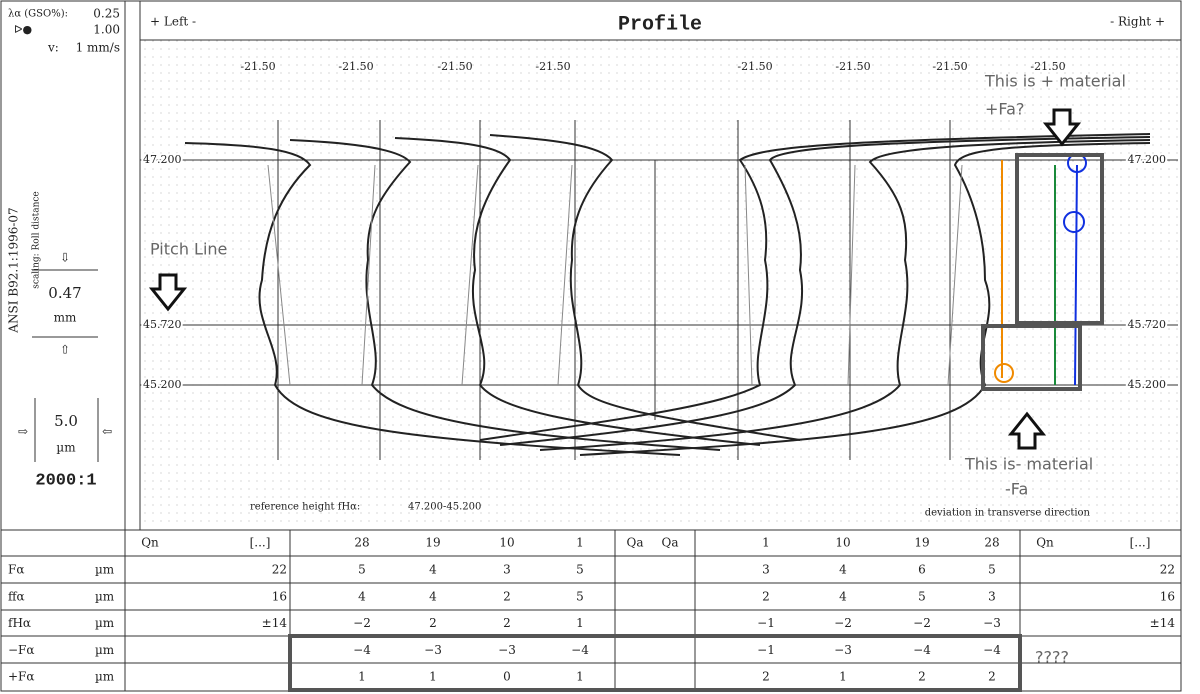  I want to click on lambda-label: λα (GSO%):, so click(38, 14).